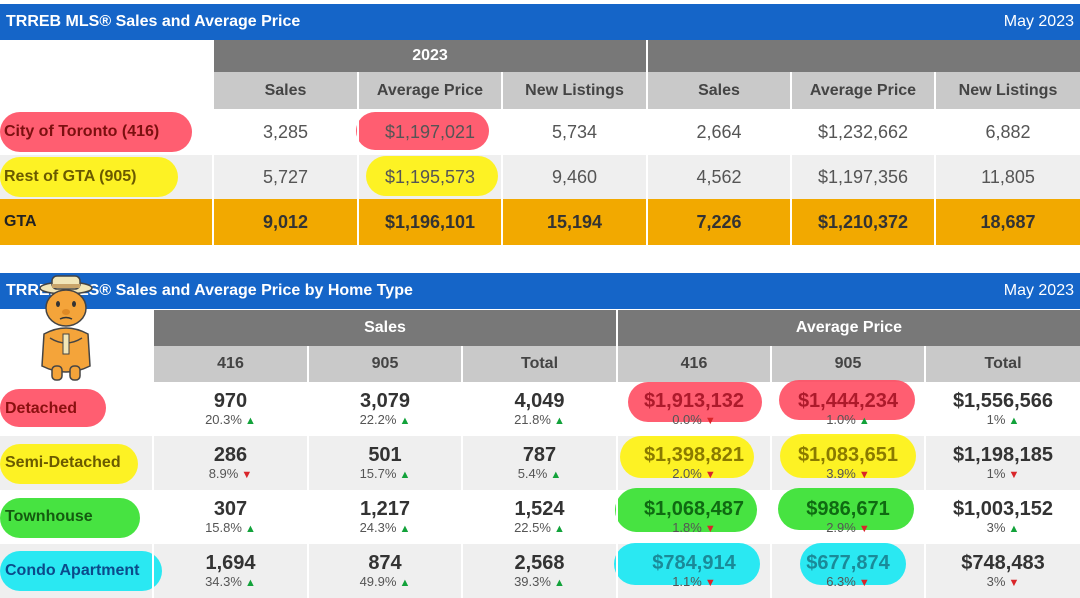 This screenshot has height=598, width=1080. I want to click on highlight-semi-416-price, so click(687, 457).